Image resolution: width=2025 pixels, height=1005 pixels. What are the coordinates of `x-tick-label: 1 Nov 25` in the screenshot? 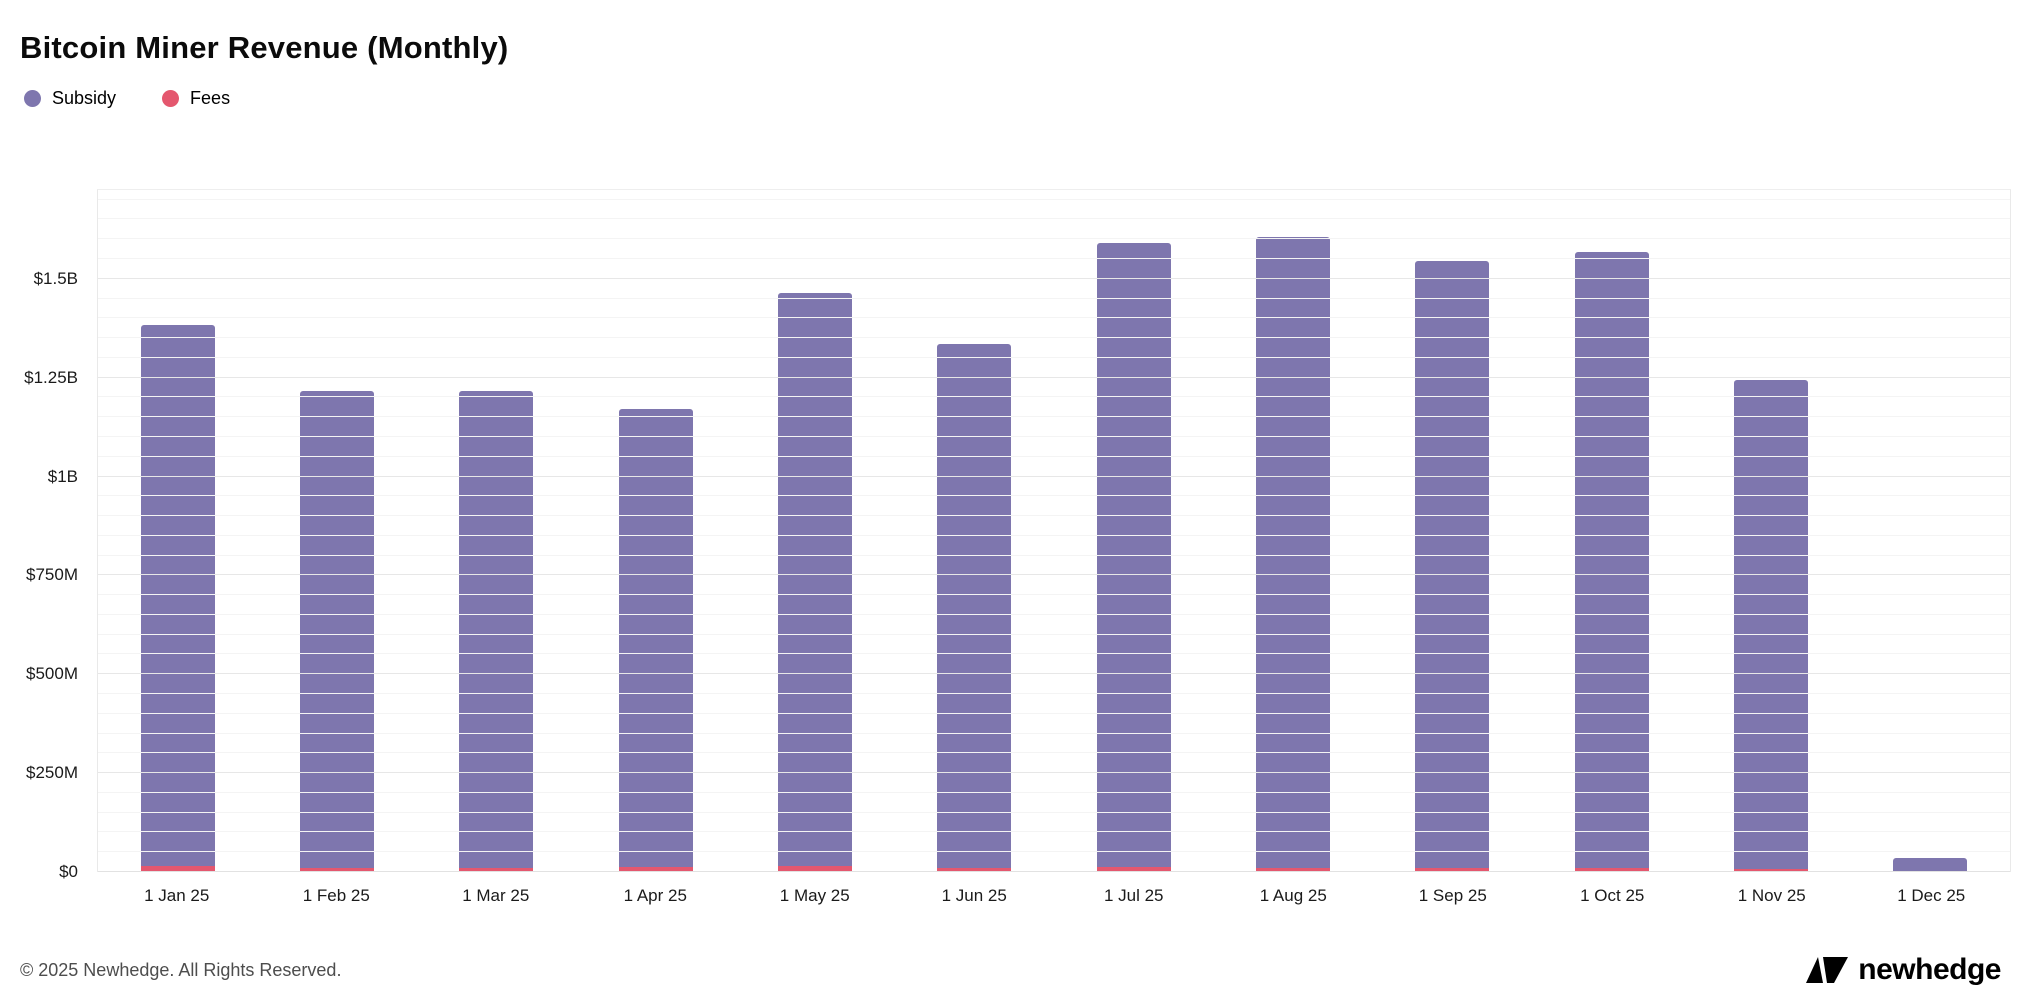 It's located at (1771, 895).